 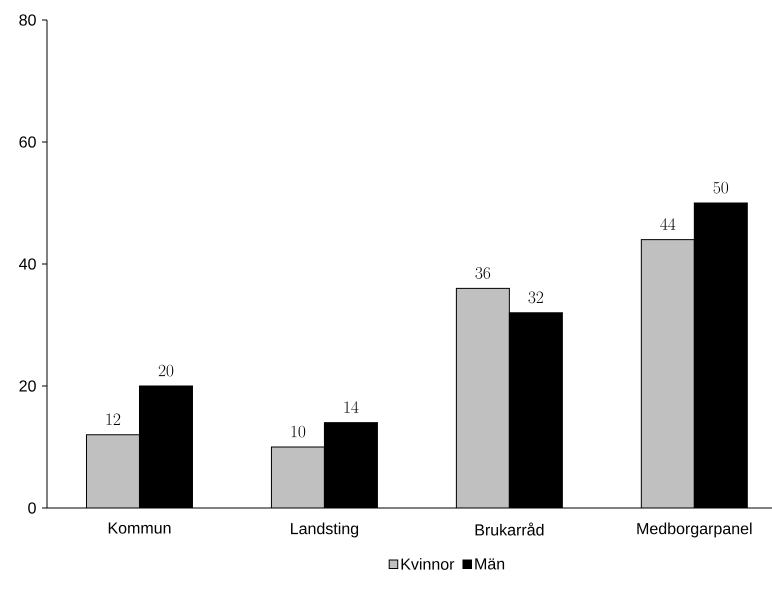 What do you see at coordinates (113, 419) in the screenshot?
I see `data-label: 12` at bounding box center [113, 419].